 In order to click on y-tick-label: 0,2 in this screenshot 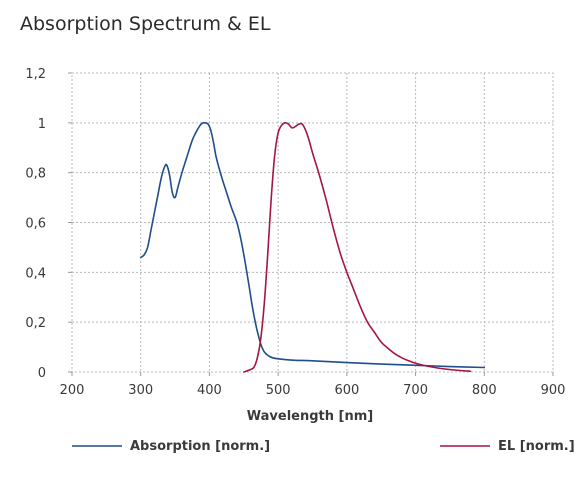, I will do `click(35, 323)`.